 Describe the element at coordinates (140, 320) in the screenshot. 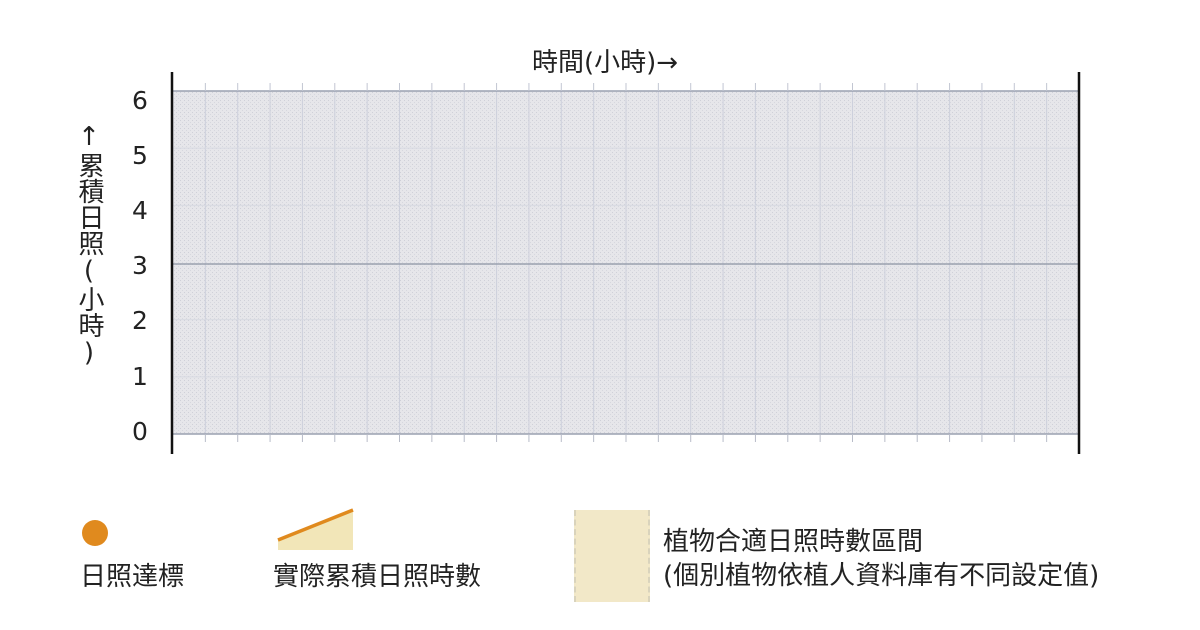

I see `y-tick-label: 2` at that location.